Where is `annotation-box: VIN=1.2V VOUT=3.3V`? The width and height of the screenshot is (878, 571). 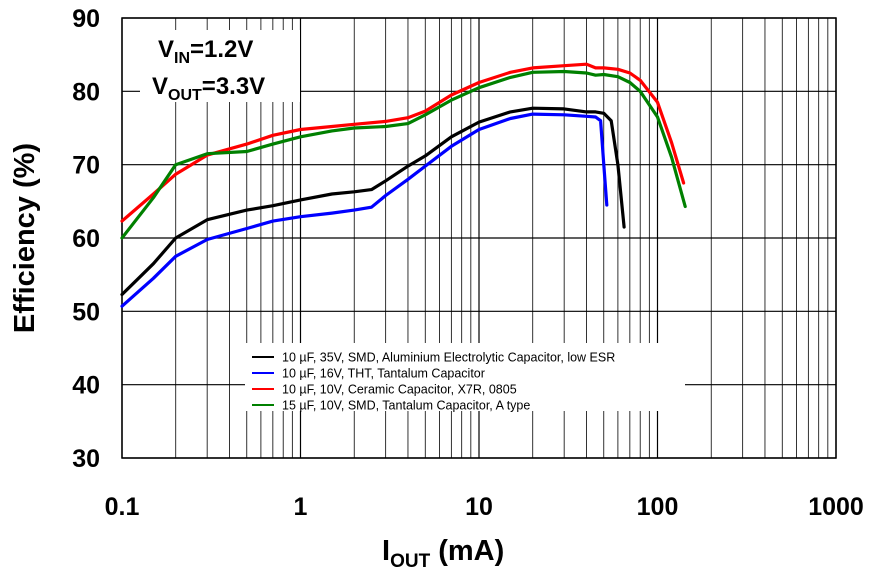 annotation-box: VIN=1.2V VOUT=3.3V is located at coordinates (220, 67).